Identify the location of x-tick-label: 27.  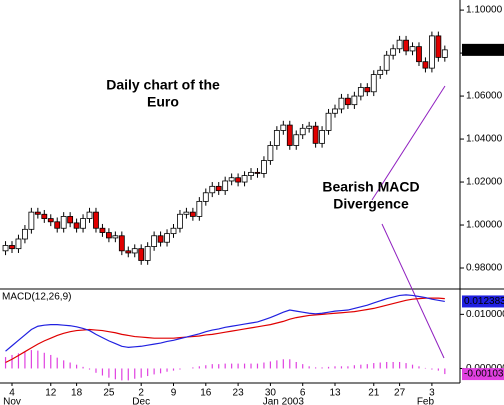
(400, 393).